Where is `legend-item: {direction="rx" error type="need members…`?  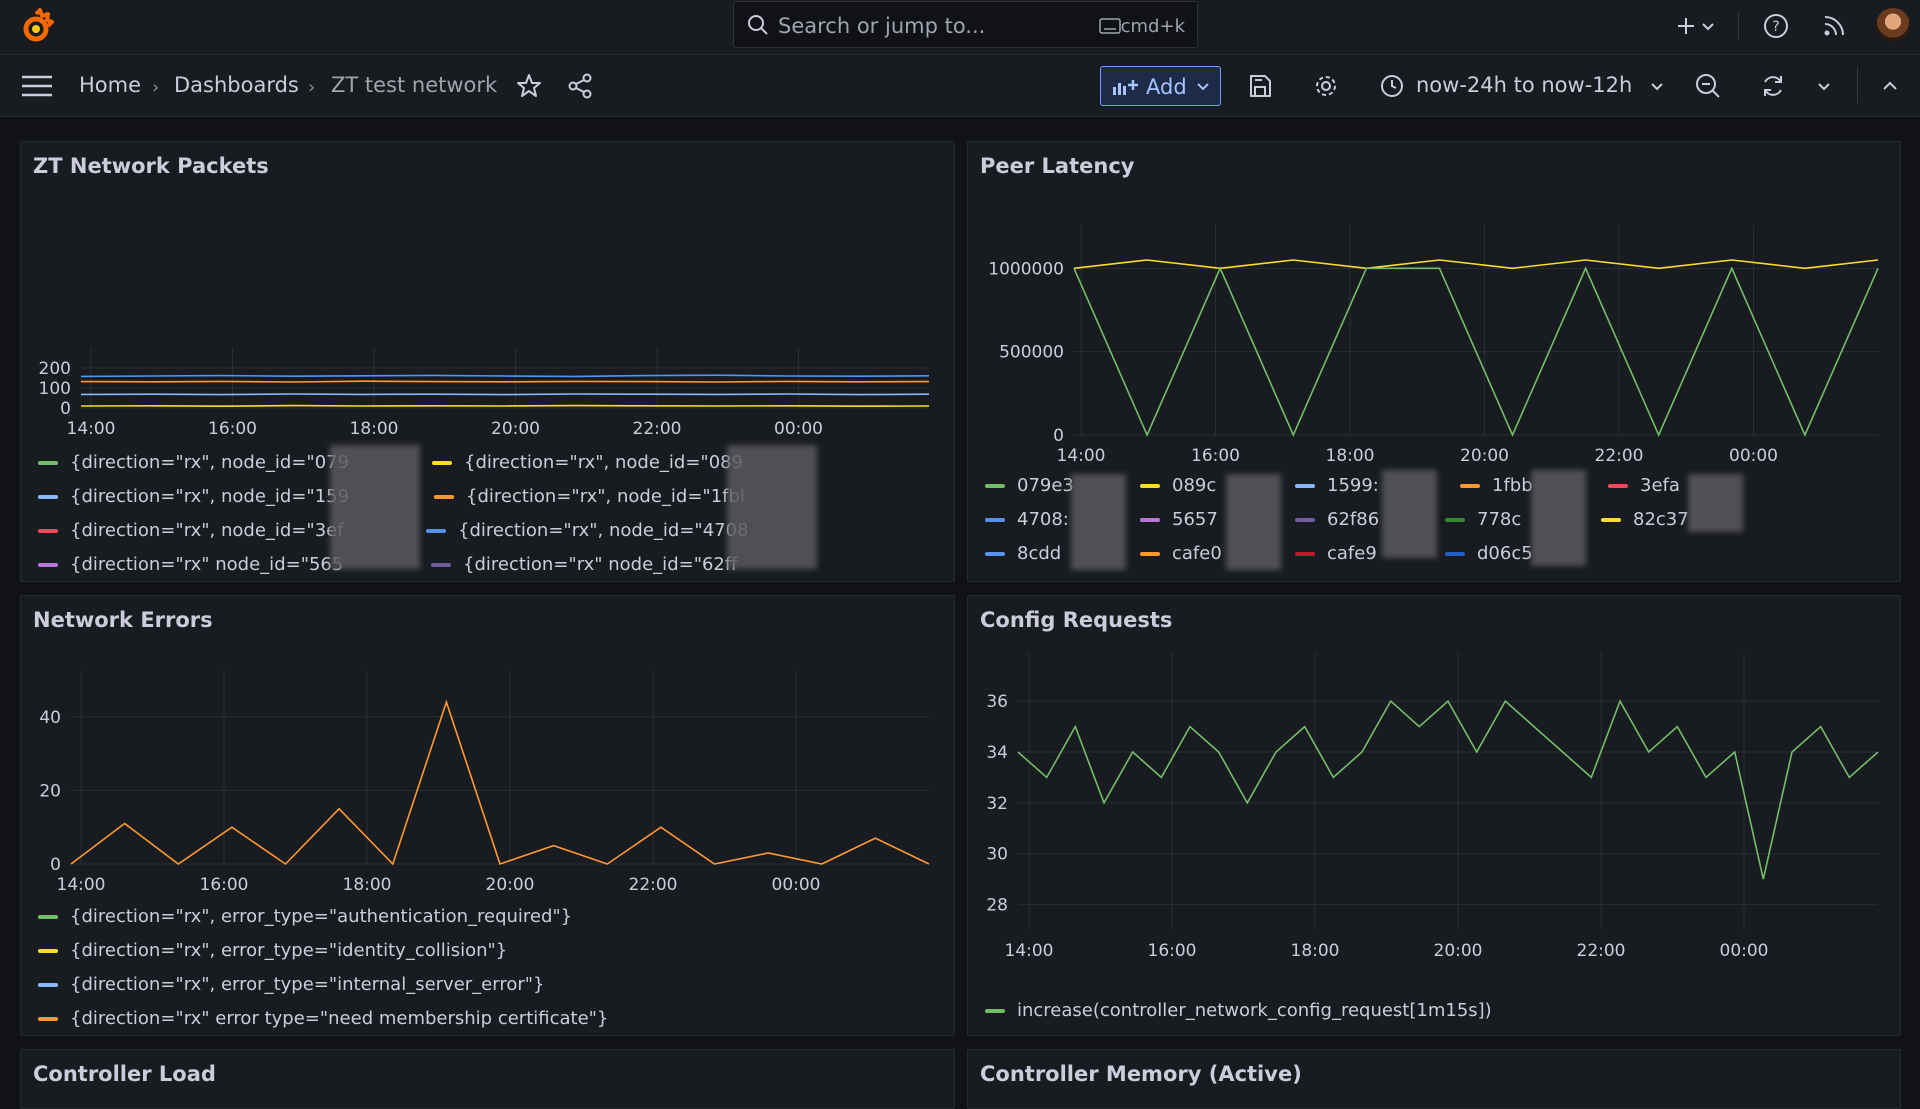 legend-item: {direction="rx" error type="need members… is located at coordinates (323, 1018).